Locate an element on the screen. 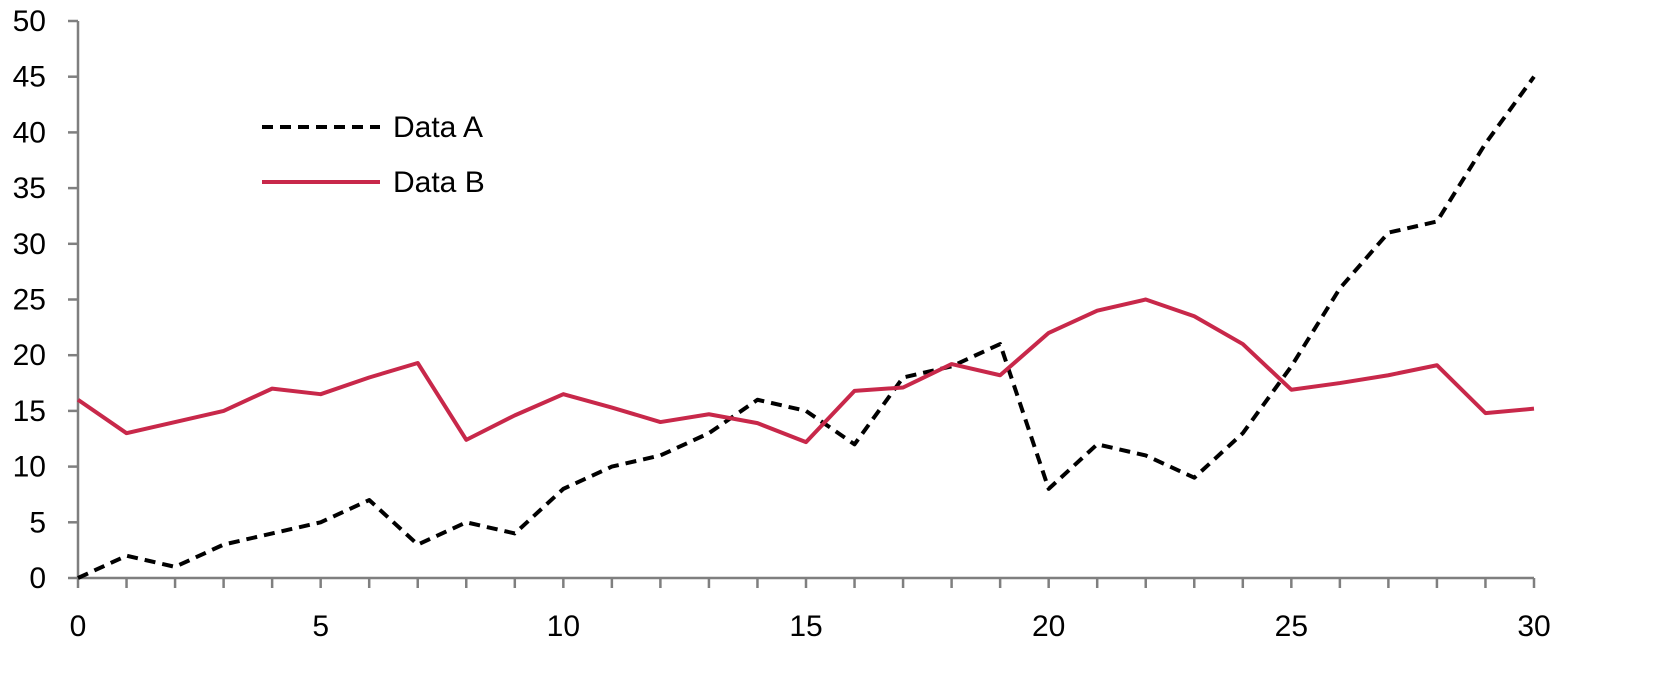 Image resolution: width=1660 pixels, height=687 pixels. y-tick-label: 10 is located at coordinates (29, 467).